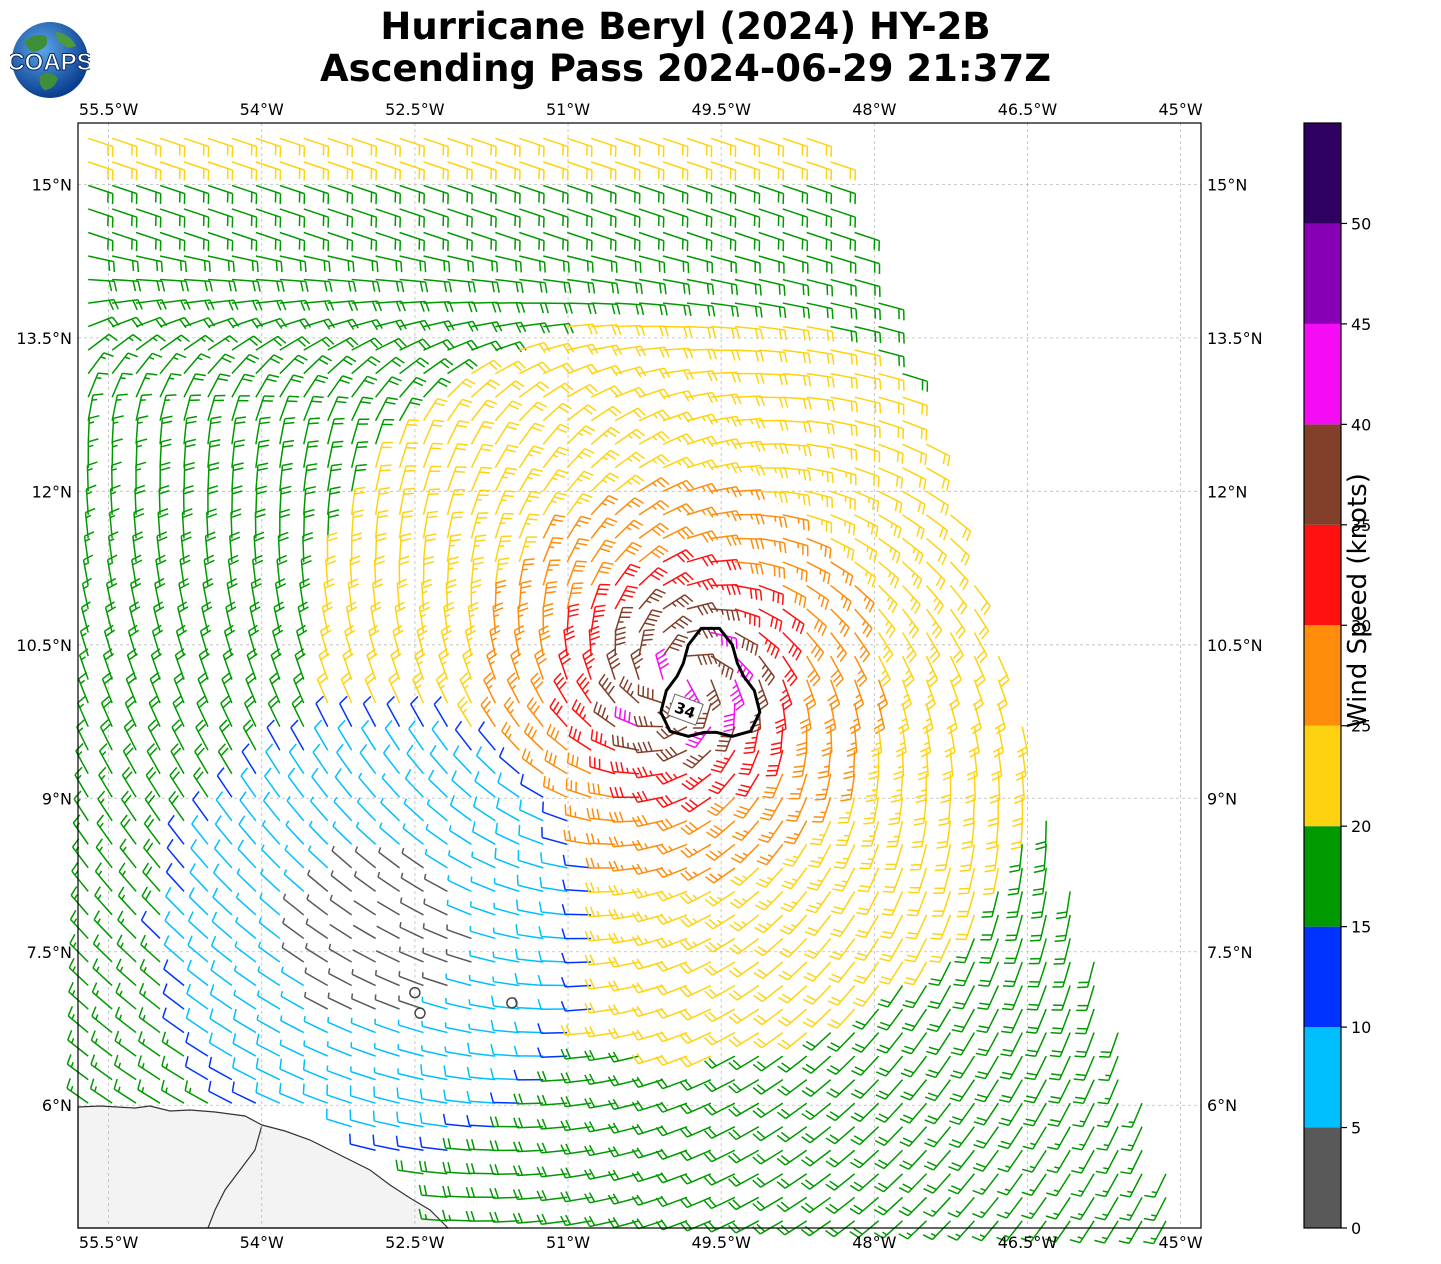  Describe the element at coordinates (710, 682) in the screenshot. I see `contour-line` at that location.